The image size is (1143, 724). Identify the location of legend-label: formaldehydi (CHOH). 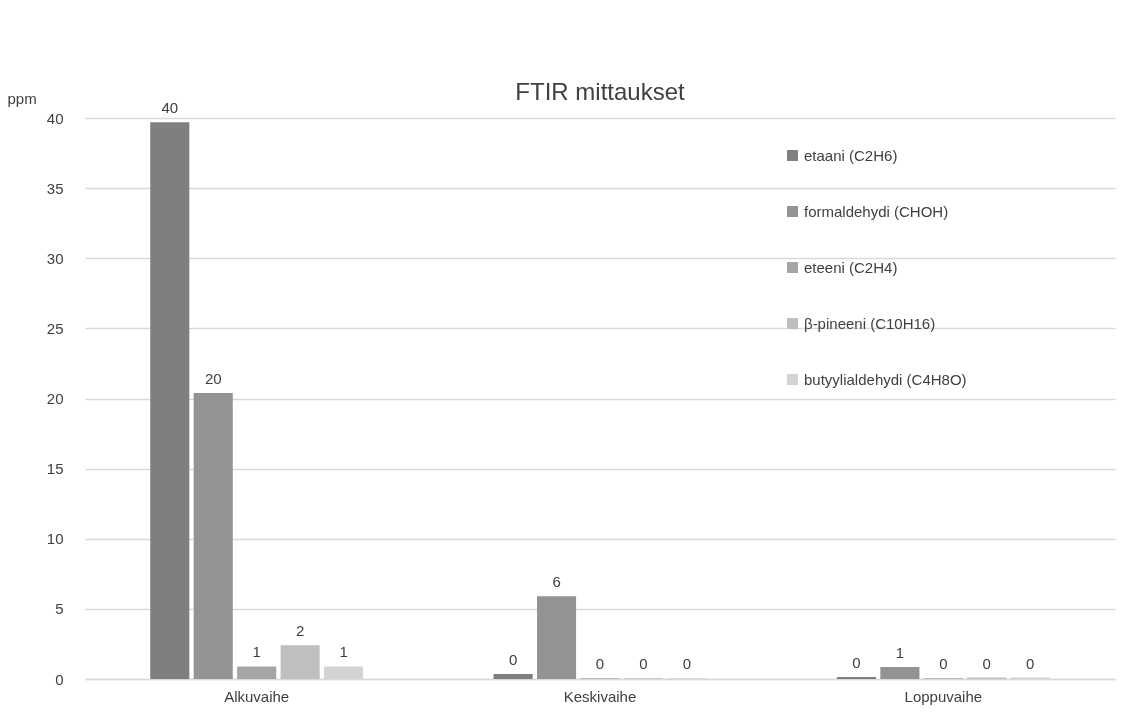
(876, 211).